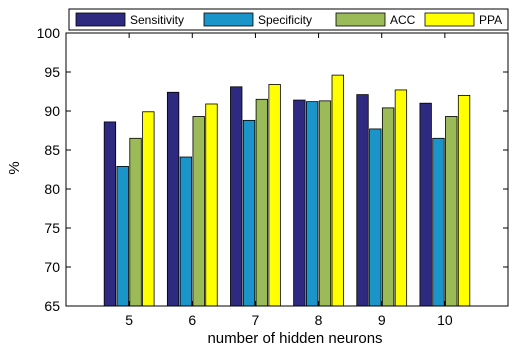 Image resolution: width=518 pixels, height=354 pixels. Describe the element at coordinates (285, 20) in the screenshot. I see `legend-label: Specificity` at that location.